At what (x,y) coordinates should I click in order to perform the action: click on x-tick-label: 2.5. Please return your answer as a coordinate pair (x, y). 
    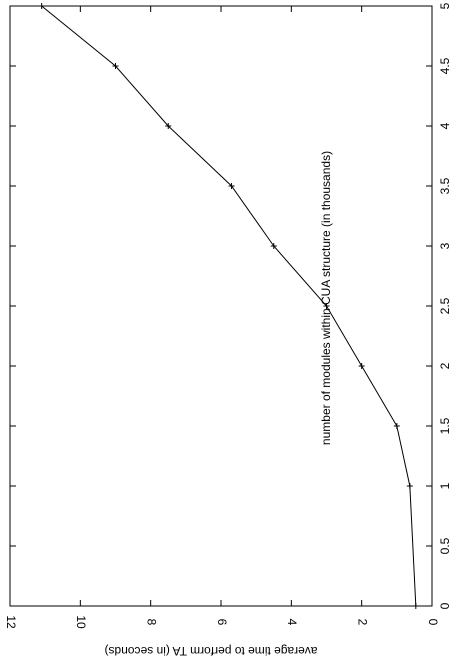
    Looking at the image, I should click on (445, 305).